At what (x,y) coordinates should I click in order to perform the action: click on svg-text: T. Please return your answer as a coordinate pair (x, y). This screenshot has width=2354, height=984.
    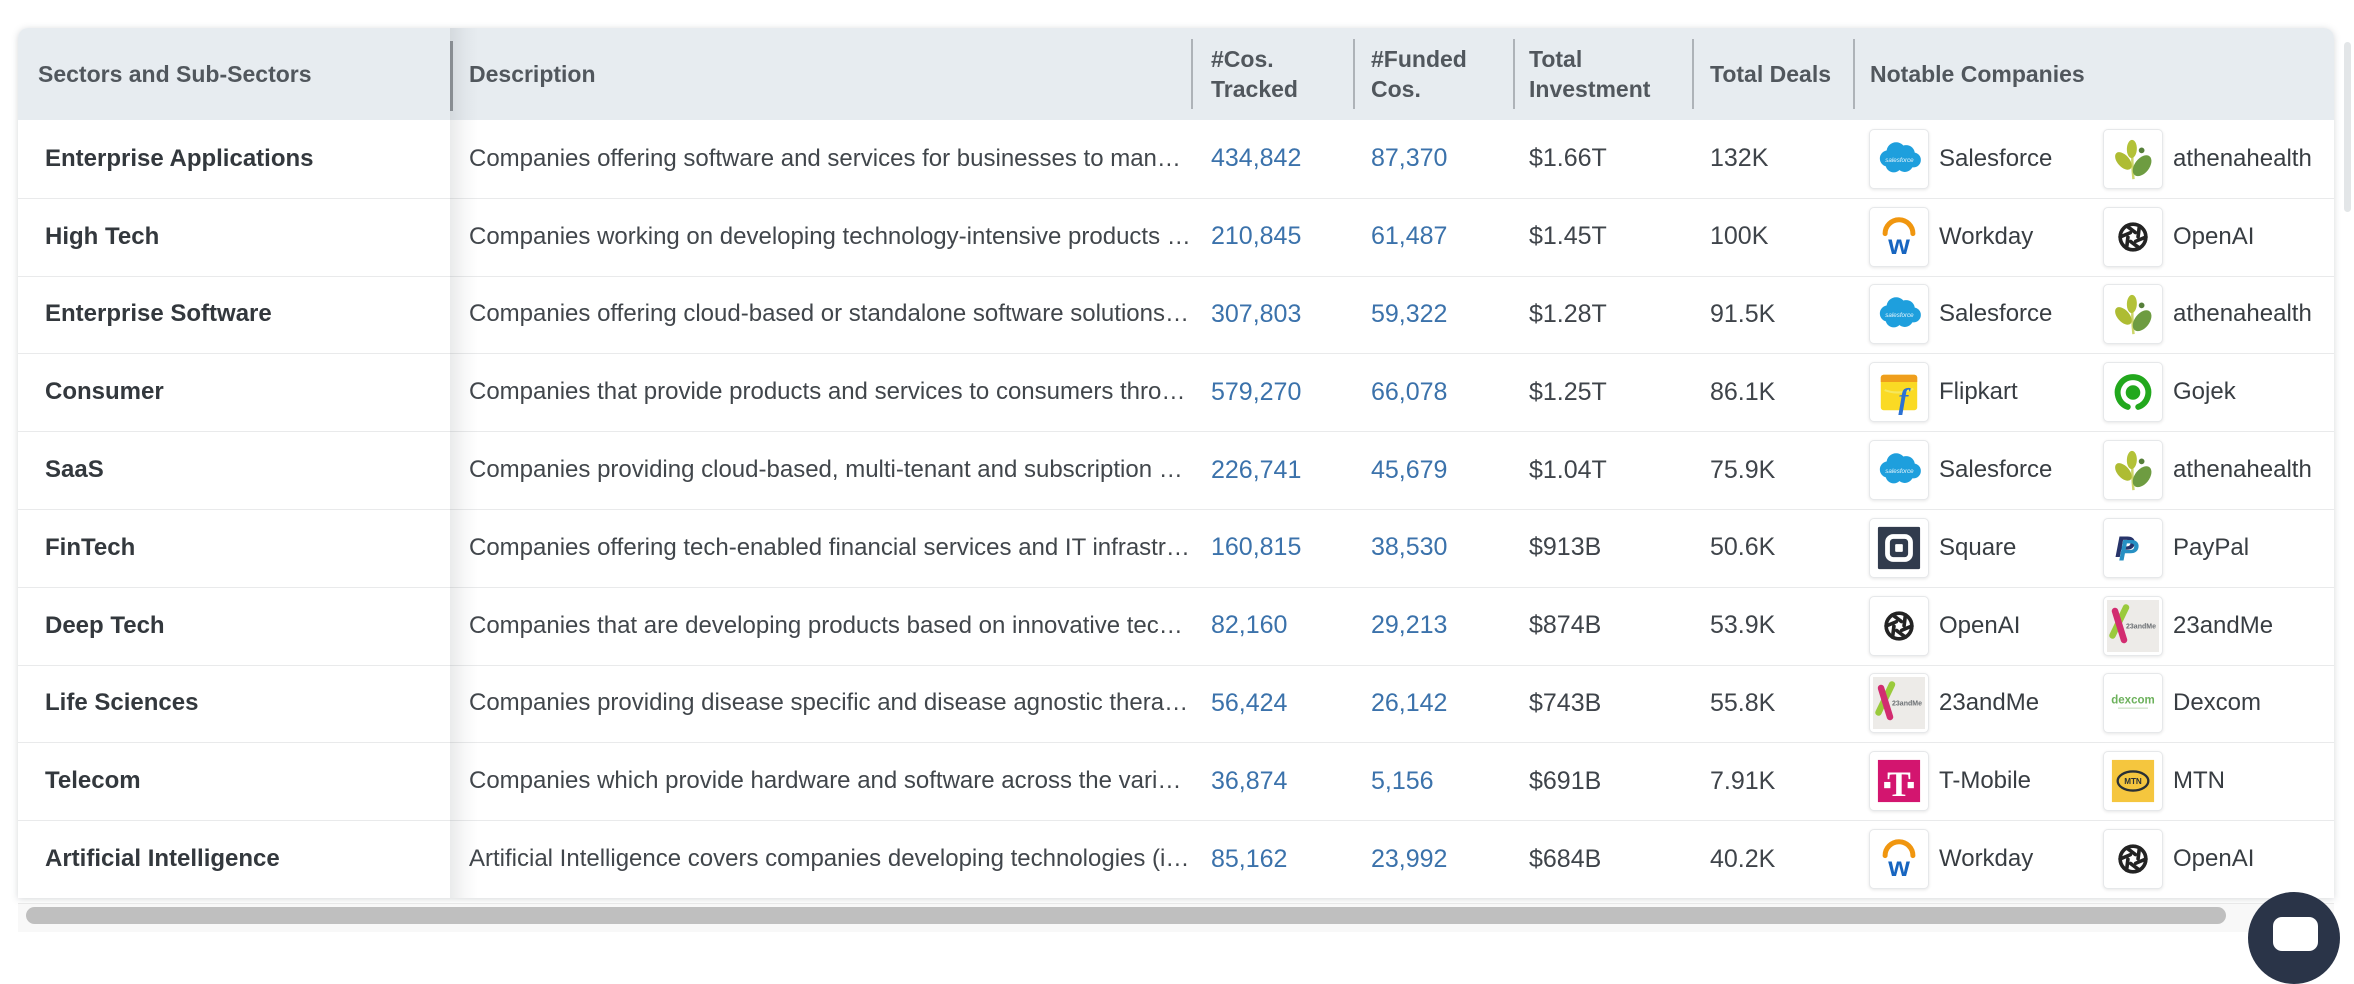
    Looking at the image, I should click on (1899, 784).